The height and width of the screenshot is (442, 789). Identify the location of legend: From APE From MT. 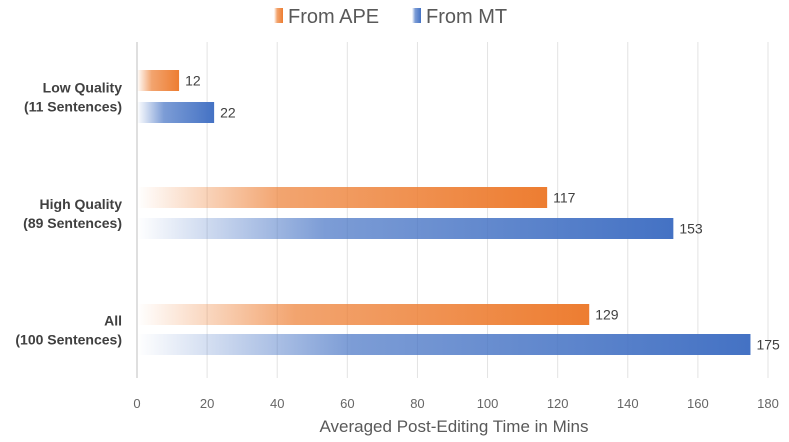
(390, 17).